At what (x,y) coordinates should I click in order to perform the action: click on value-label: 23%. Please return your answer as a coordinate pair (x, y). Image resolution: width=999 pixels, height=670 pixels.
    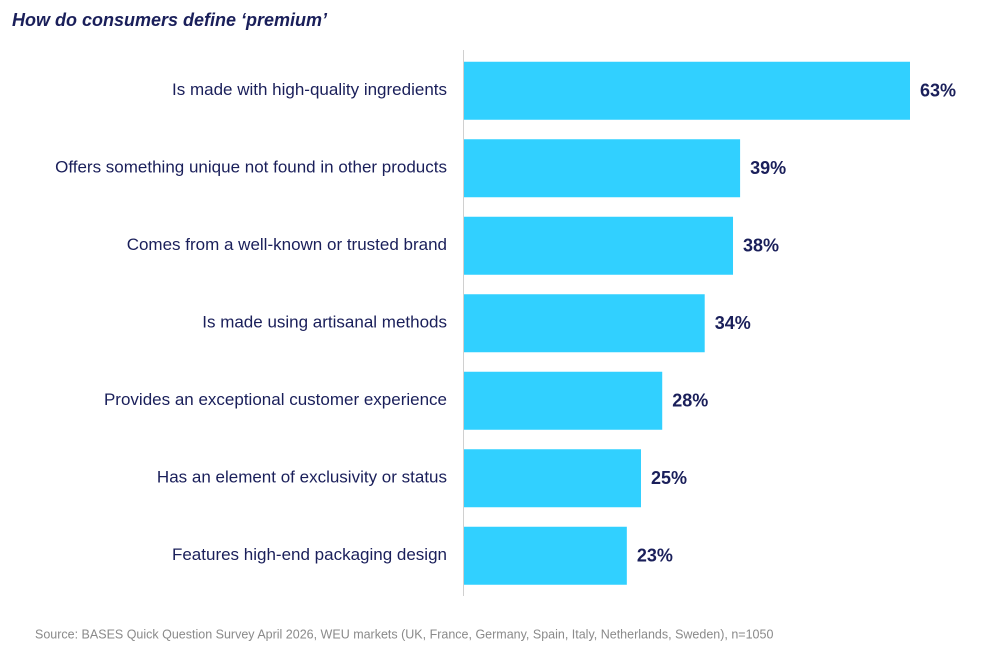
    Looking at the image, I should click on (655, 556).